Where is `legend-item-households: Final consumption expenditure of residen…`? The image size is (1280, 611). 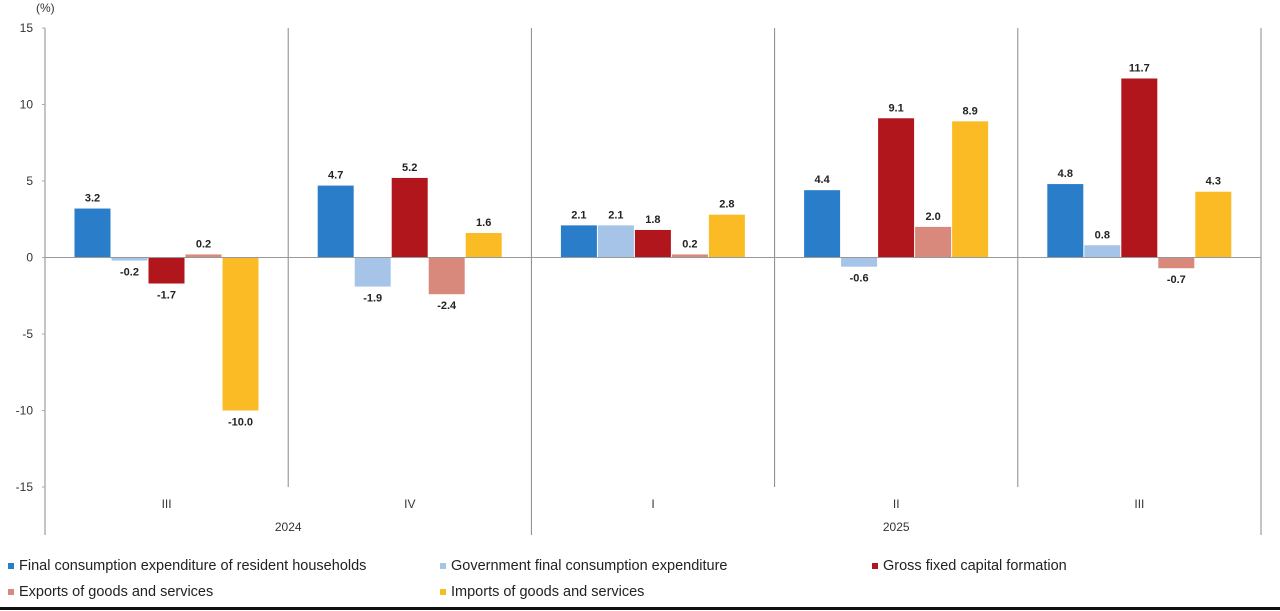
legend-item-households: Final consumption expenditure of residen… is located at coordinates (187, 566).